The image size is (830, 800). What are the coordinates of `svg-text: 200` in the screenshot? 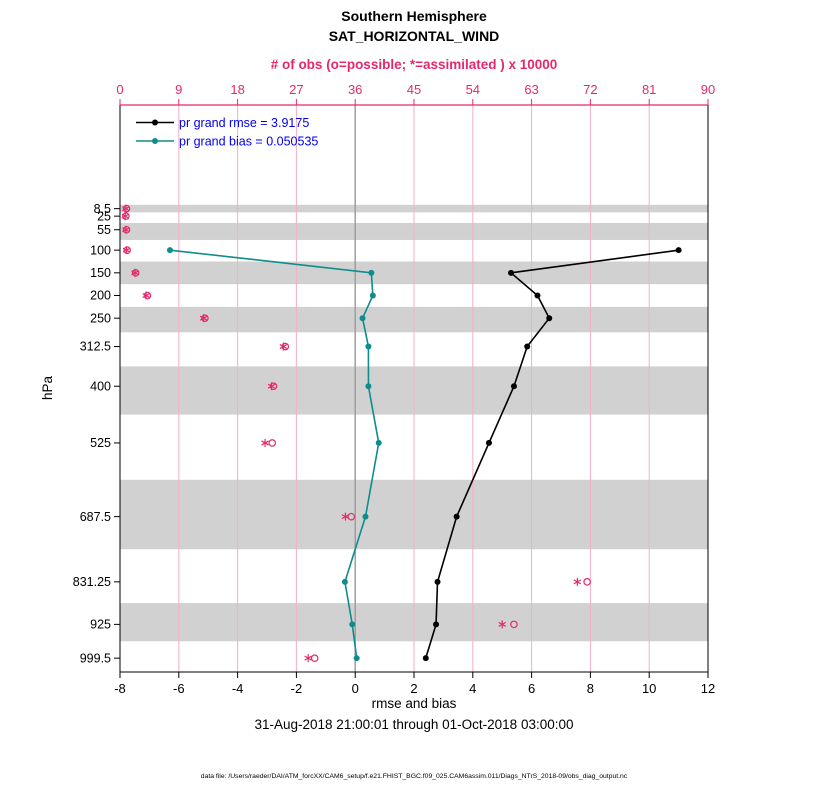 It's located at (100, 296).